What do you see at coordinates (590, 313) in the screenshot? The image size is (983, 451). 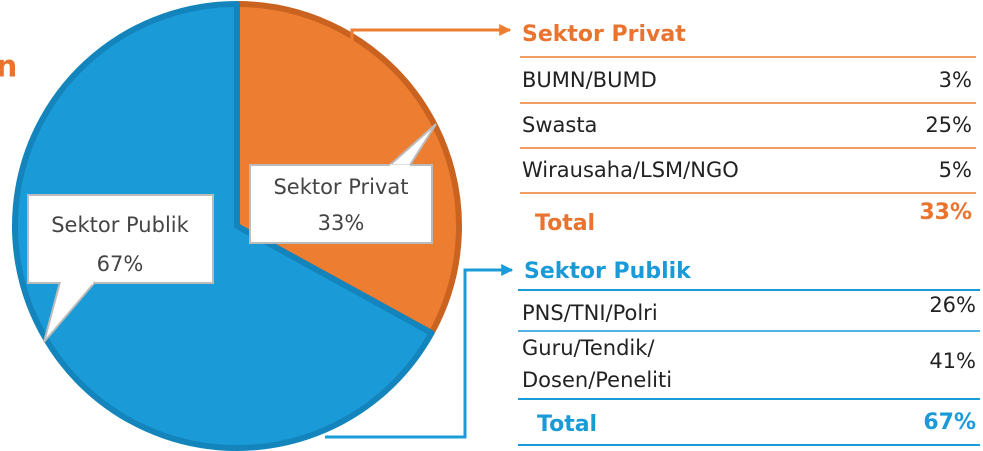 I see `cell: PNS/TNI/Polri` at bounding box center [590, 313].